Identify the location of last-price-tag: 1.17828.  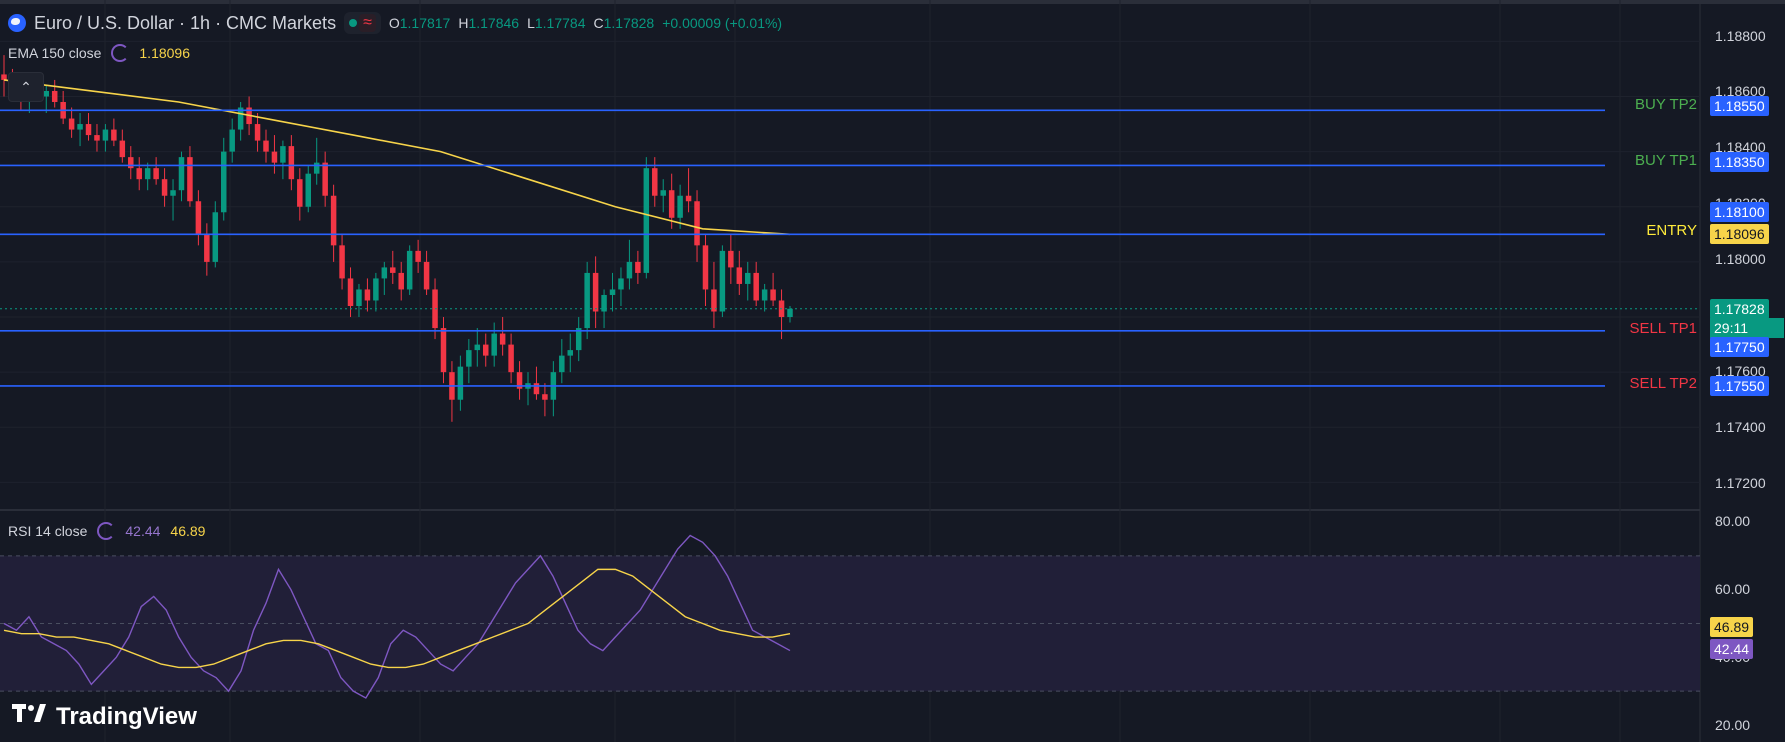
(1739, 309).